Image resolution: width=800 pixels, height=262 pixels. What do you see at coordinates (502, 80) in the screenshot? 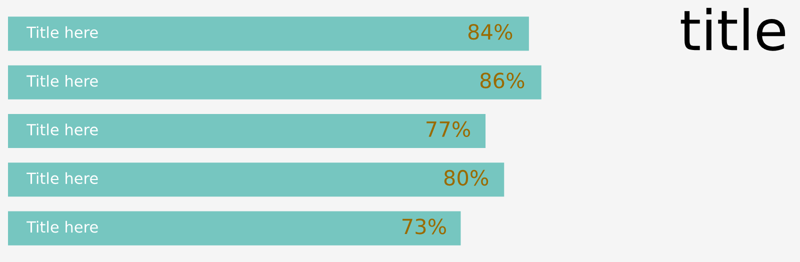
I see `data-label: 86%` at bounding box center [502, 80].